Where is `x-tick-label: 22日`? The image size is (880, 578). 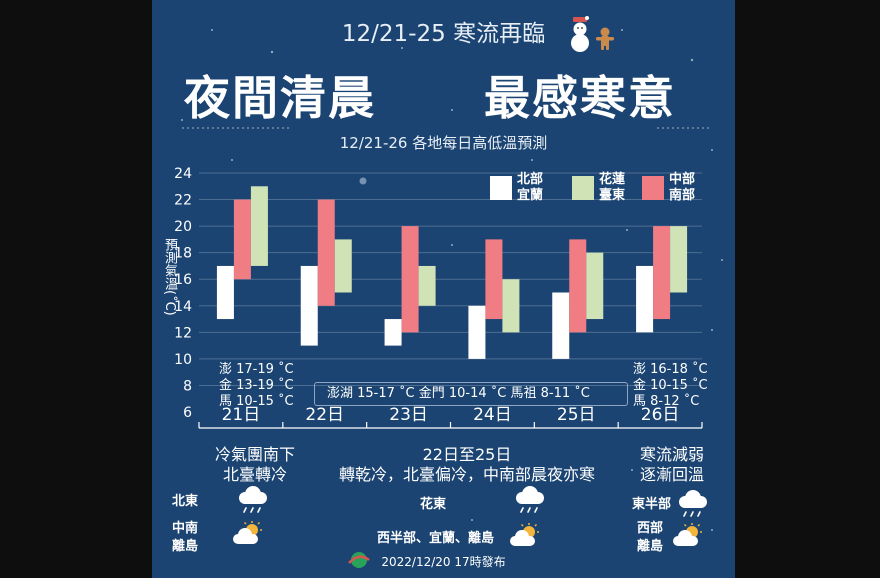 x-tick-label: 22日 is located at coordinates (324, 415).